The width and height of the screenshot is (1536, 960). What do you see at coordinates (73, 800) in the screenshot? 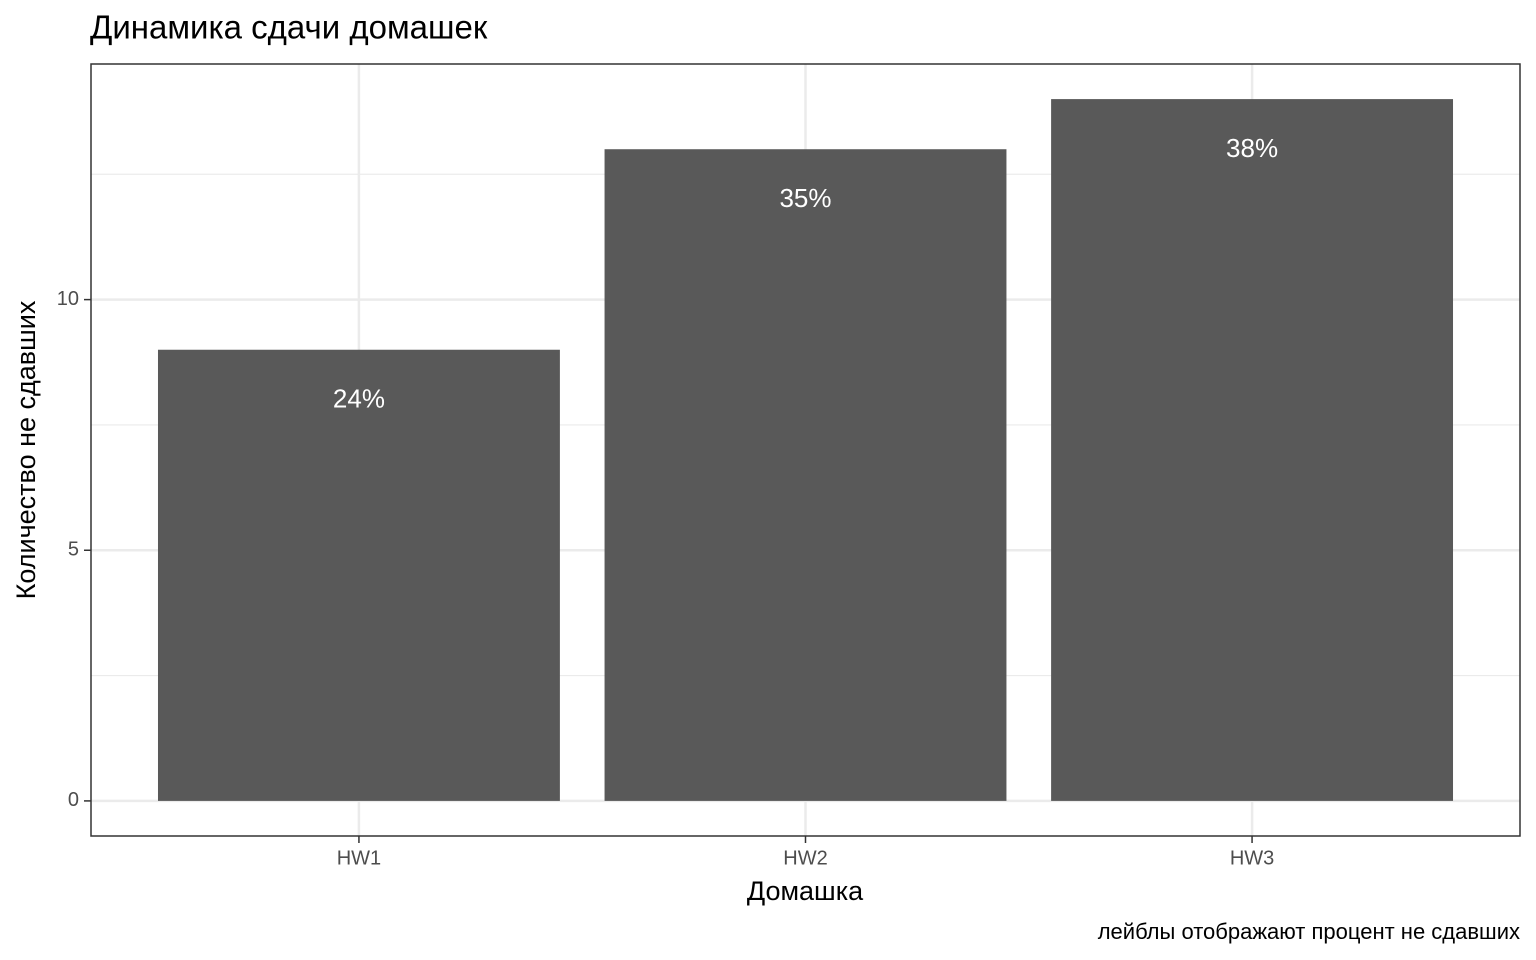
I see `y-tick-label: 0` at bounding box center [73, 800].